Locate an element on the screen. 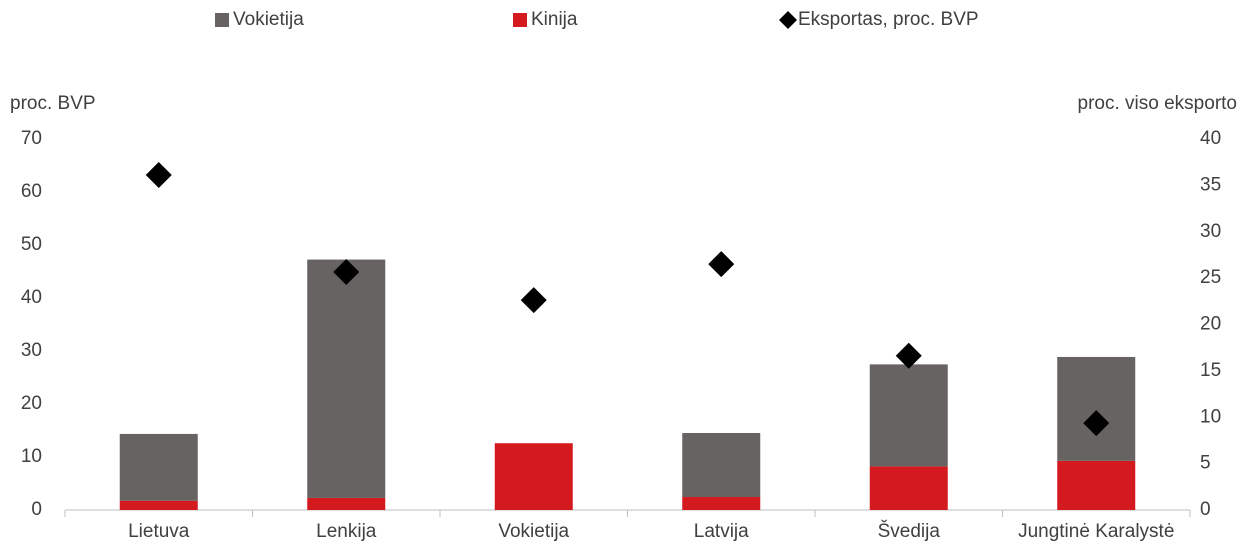 This screenshot has height=553, width=1247. y2-tick-label: 20 is located at coordinates (1210, 324).